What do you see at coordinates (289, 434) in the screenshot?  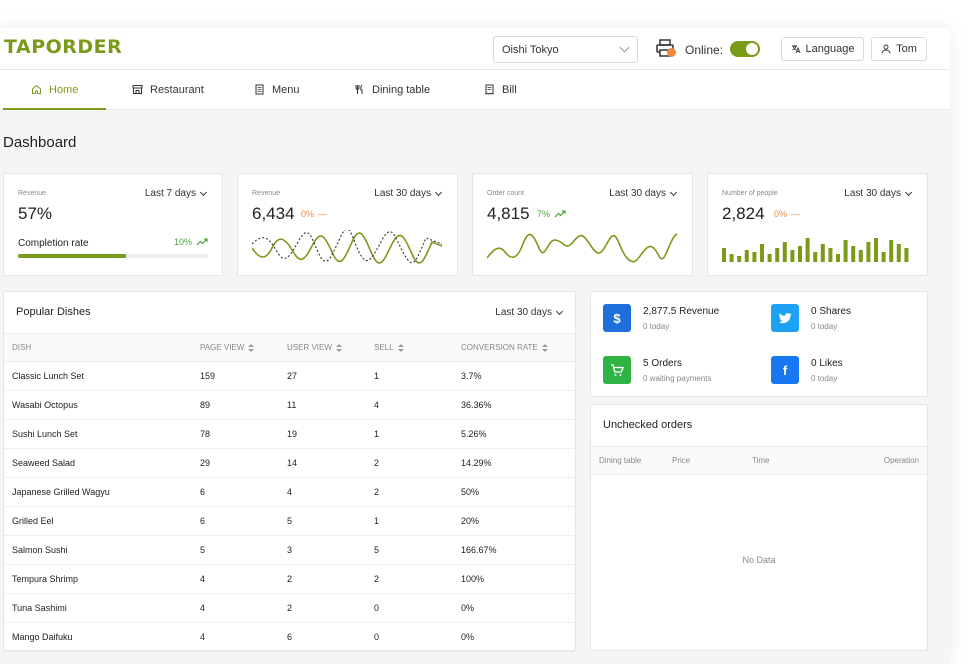 I see `table-row: Sushi Lunch Set 78 19 1 5.26%` at bounding box center [289, 434].